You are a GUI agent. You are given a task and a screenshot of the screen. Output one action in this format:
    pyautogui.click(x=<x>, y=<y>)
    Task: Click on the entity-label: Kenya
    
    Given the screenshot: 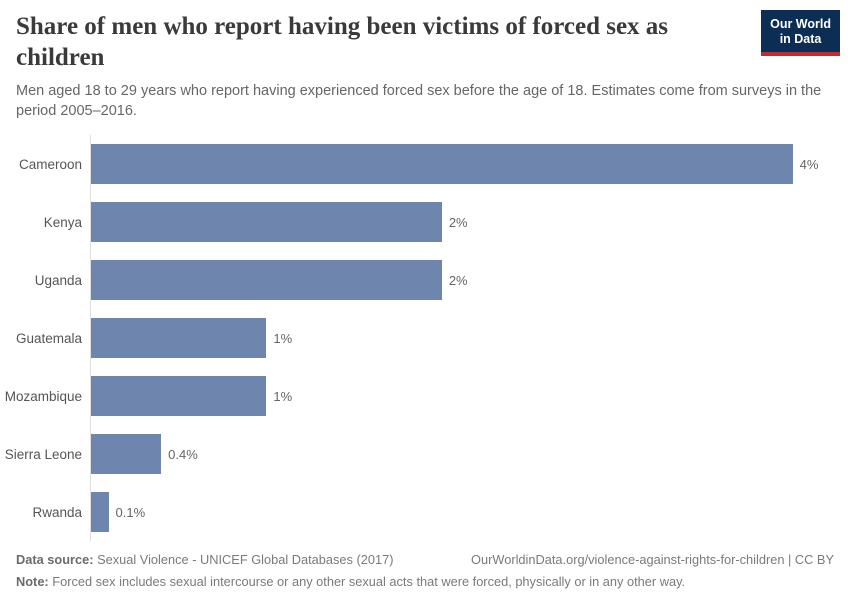 What is the action you would take?
    pyautogui.click(x=62, y=222)
    